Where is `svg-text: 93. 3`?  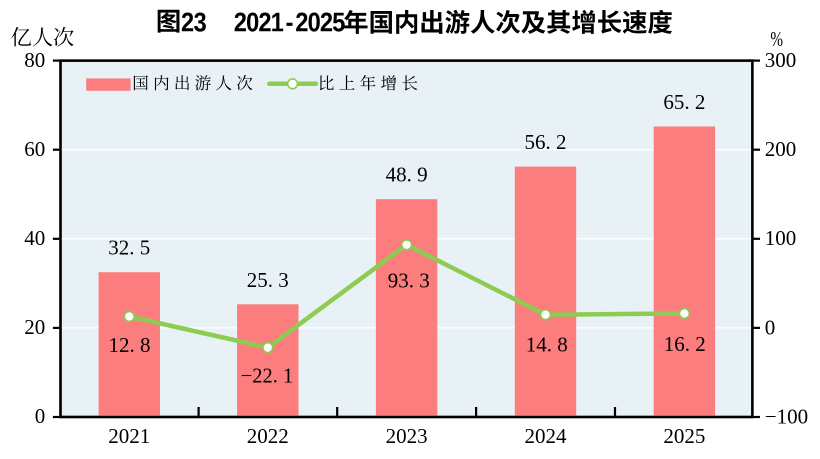
svg-text: 93. 3 is located at coordinates (409, 281).